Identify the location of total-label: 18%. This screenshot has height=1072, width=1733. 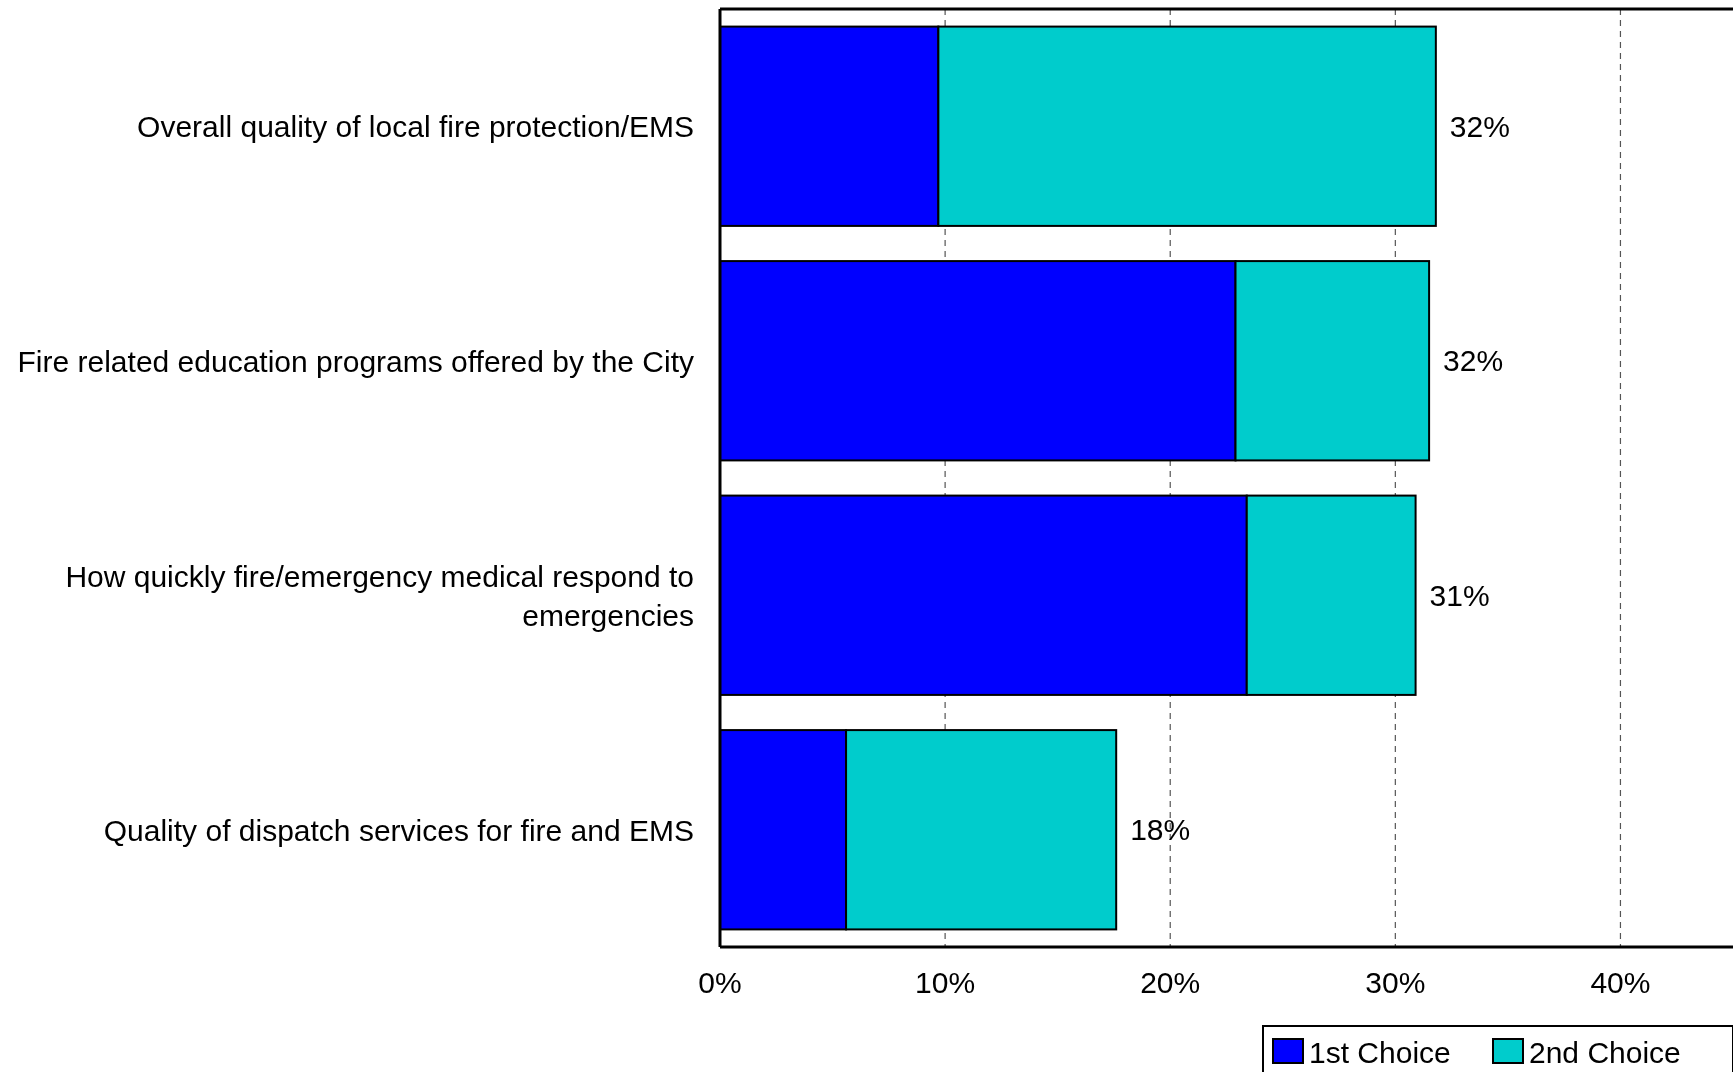
(1160, 830).